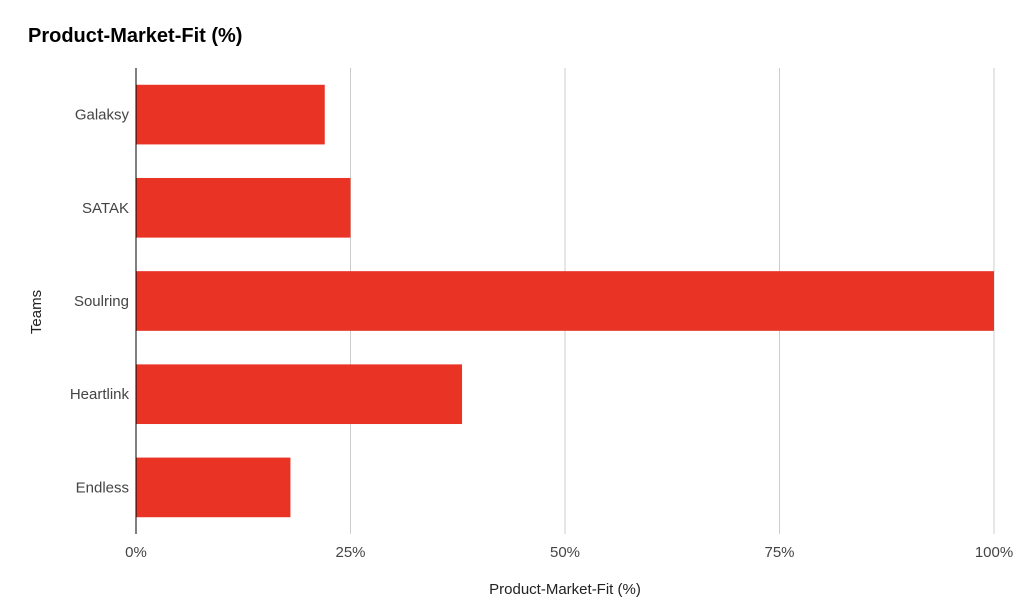  What do you see at coordinates (102, 487) in the screenshot?
I see `category-label: Endless` at bounding box center [102, 487].